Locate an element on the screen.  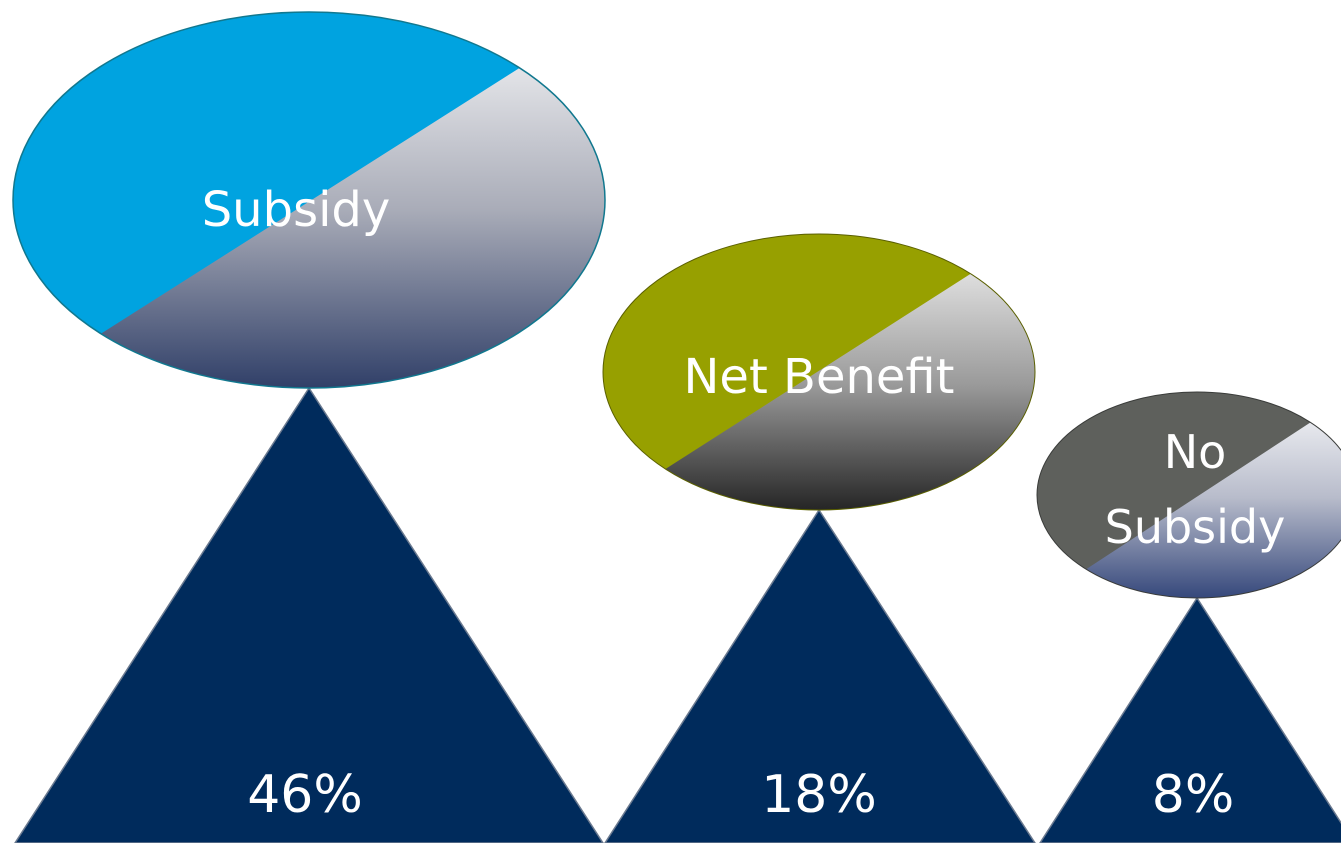
net-benefit-ellipse is located at coordinates (819, 372).